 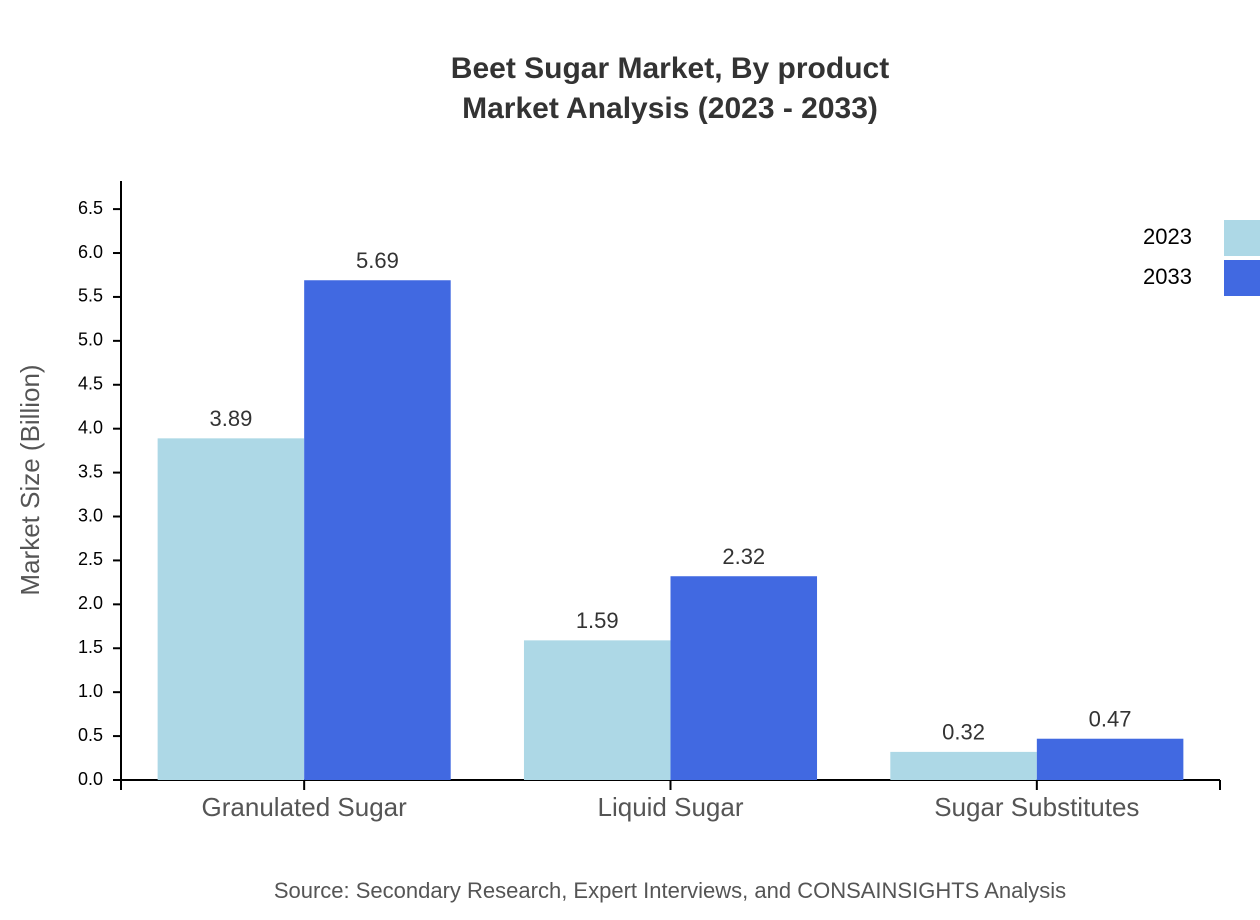 I want to click on y-axis-label: Market Size (Billion), so click(x=30, y=479).